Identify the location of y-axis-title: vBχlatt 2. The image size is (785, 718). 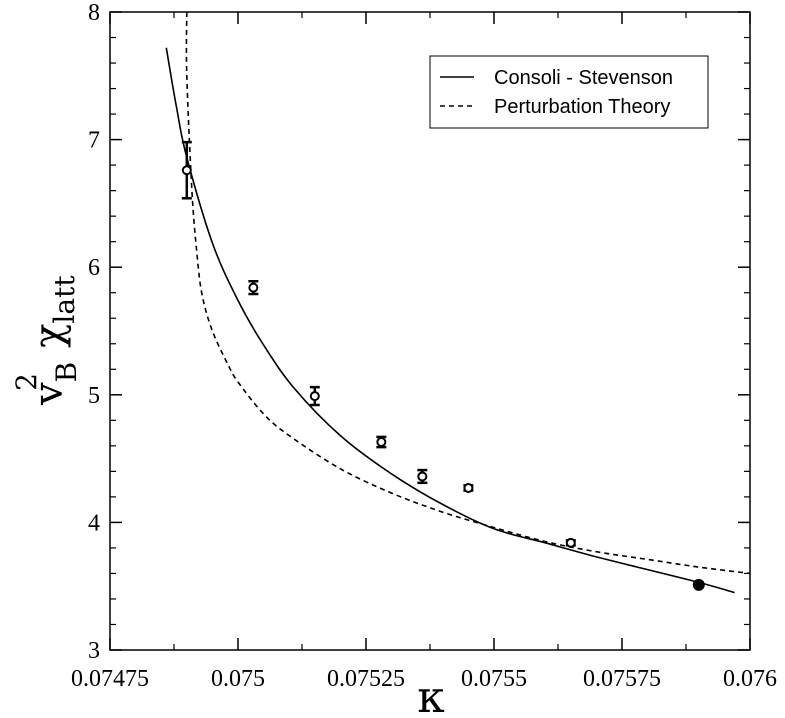
(46, 340).